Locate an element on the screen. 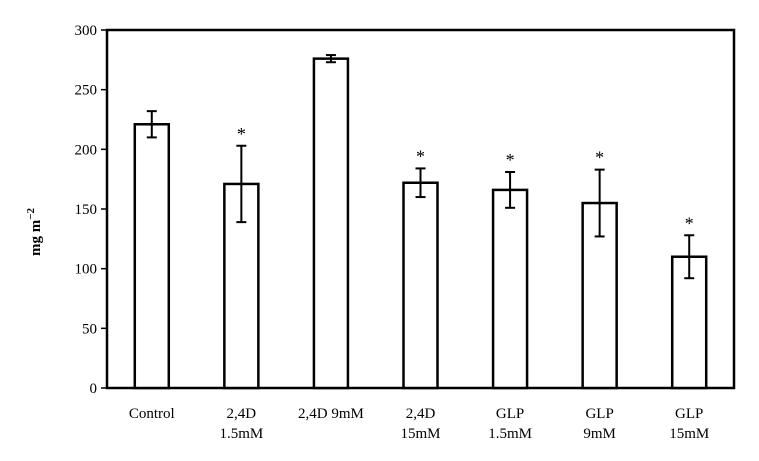 The width and height of the screenshot is (759, 461). x-tick-label: Control is located at coordinates (152, 414).